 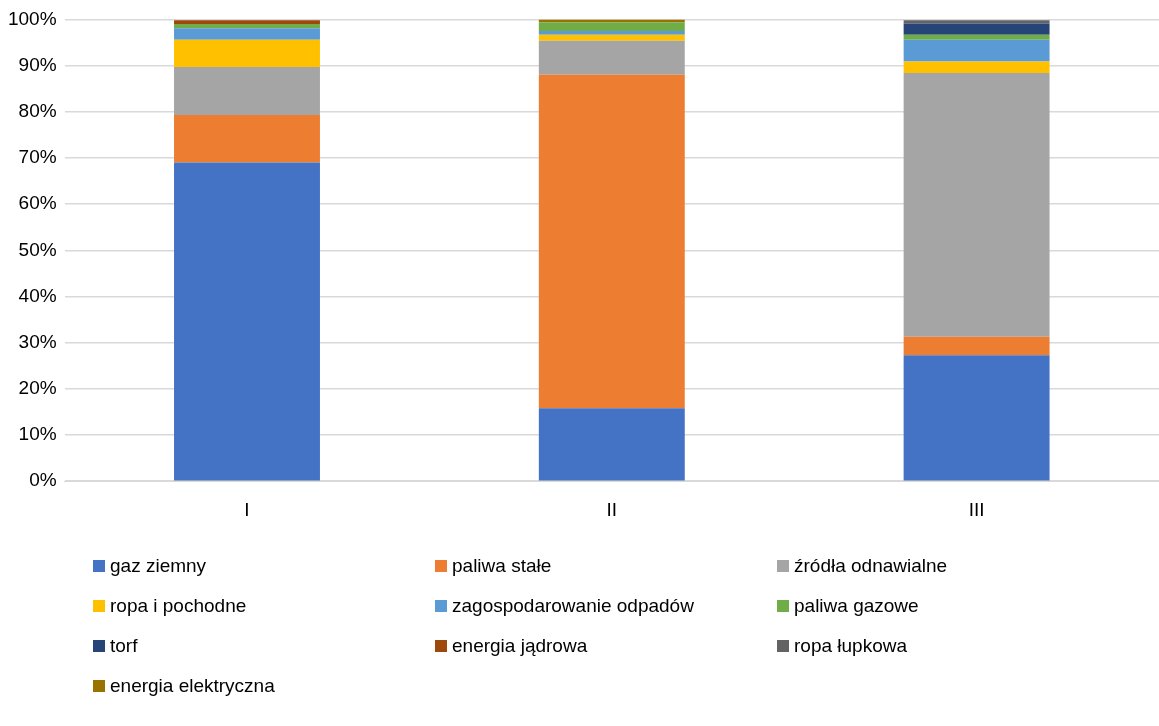 I want to click on legend-label: energia jądrowa, so click(x=520, y=646).